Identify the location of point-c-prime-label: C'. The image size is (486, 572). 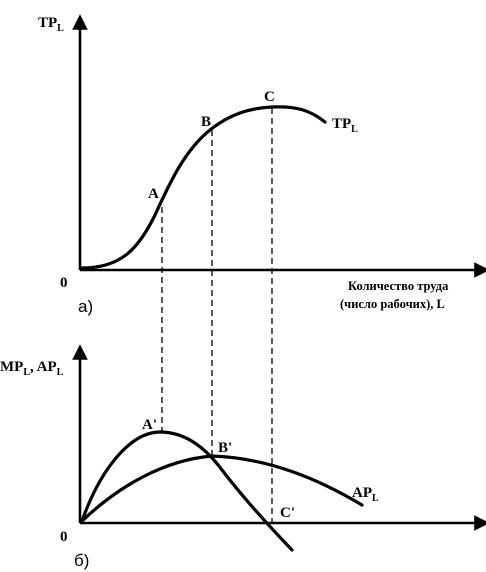
(287, 513).